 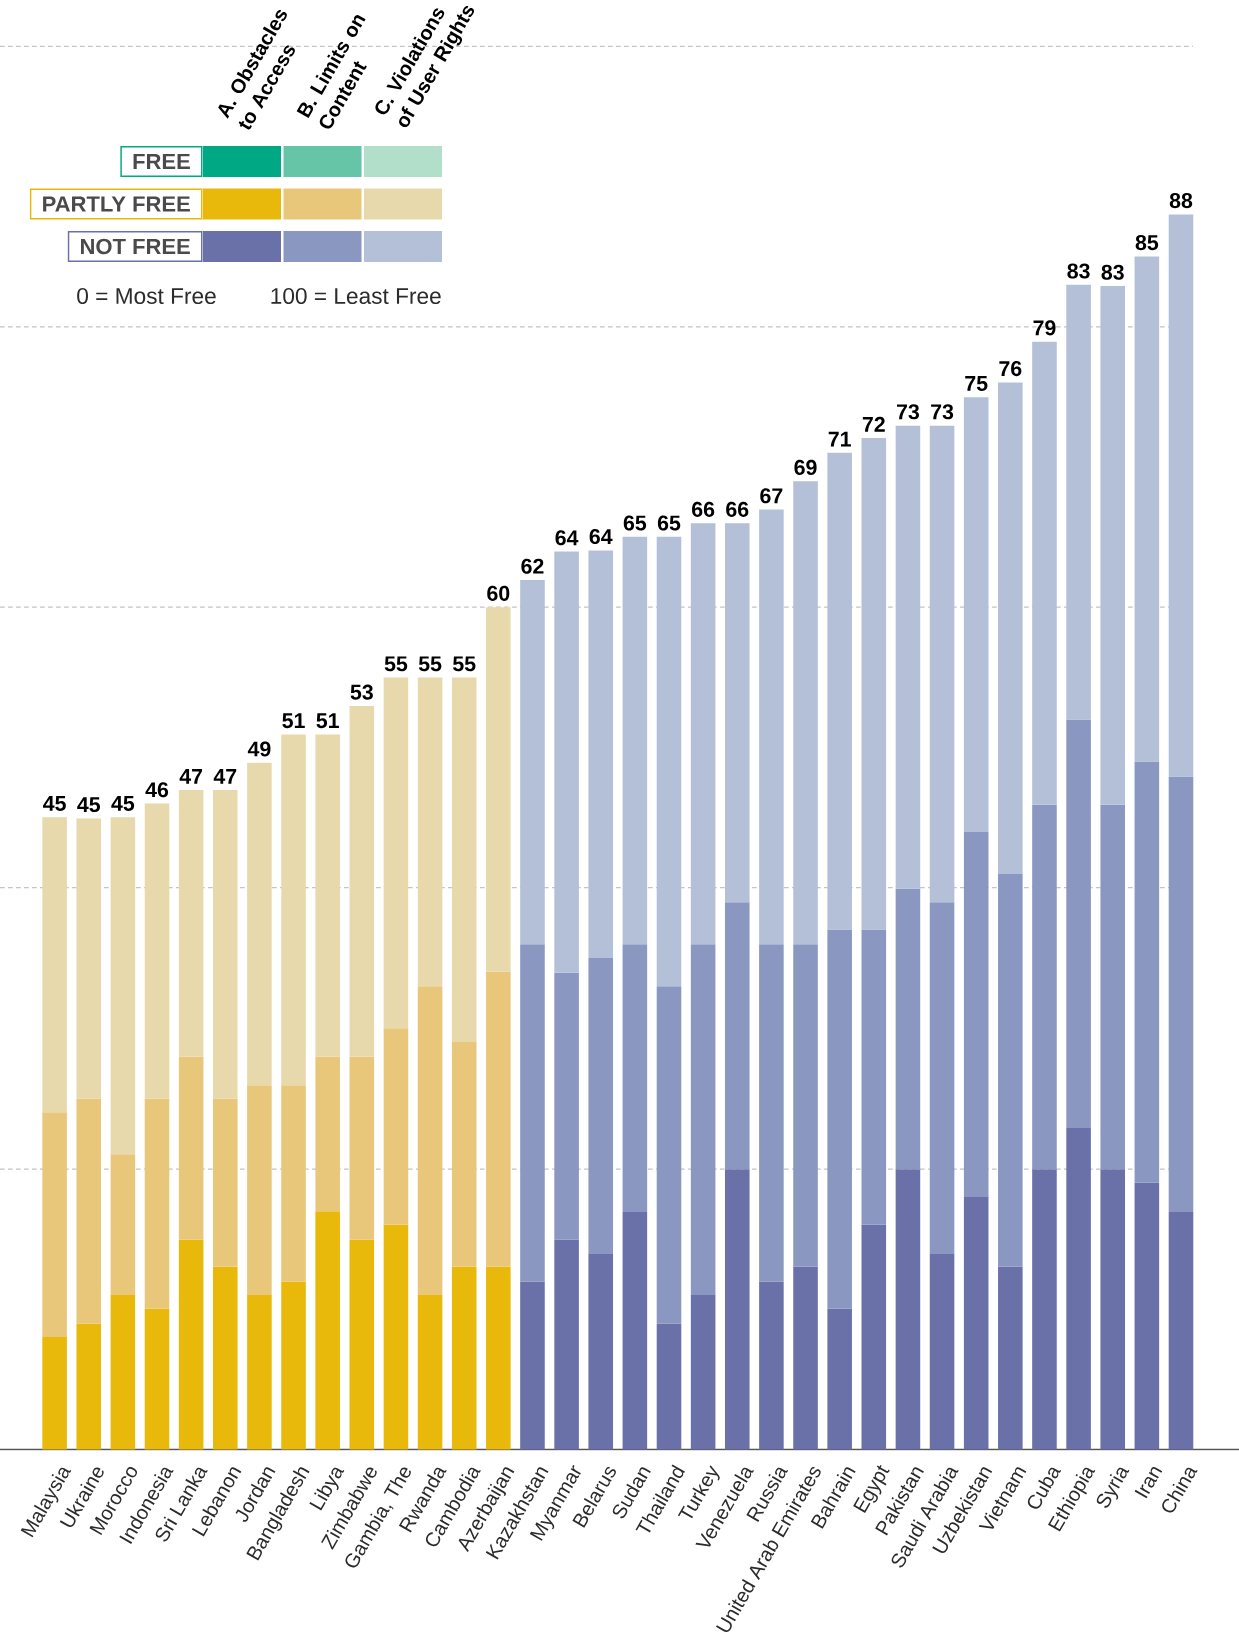 I want to click on annotation: 88, so click(x=1181, y=201).